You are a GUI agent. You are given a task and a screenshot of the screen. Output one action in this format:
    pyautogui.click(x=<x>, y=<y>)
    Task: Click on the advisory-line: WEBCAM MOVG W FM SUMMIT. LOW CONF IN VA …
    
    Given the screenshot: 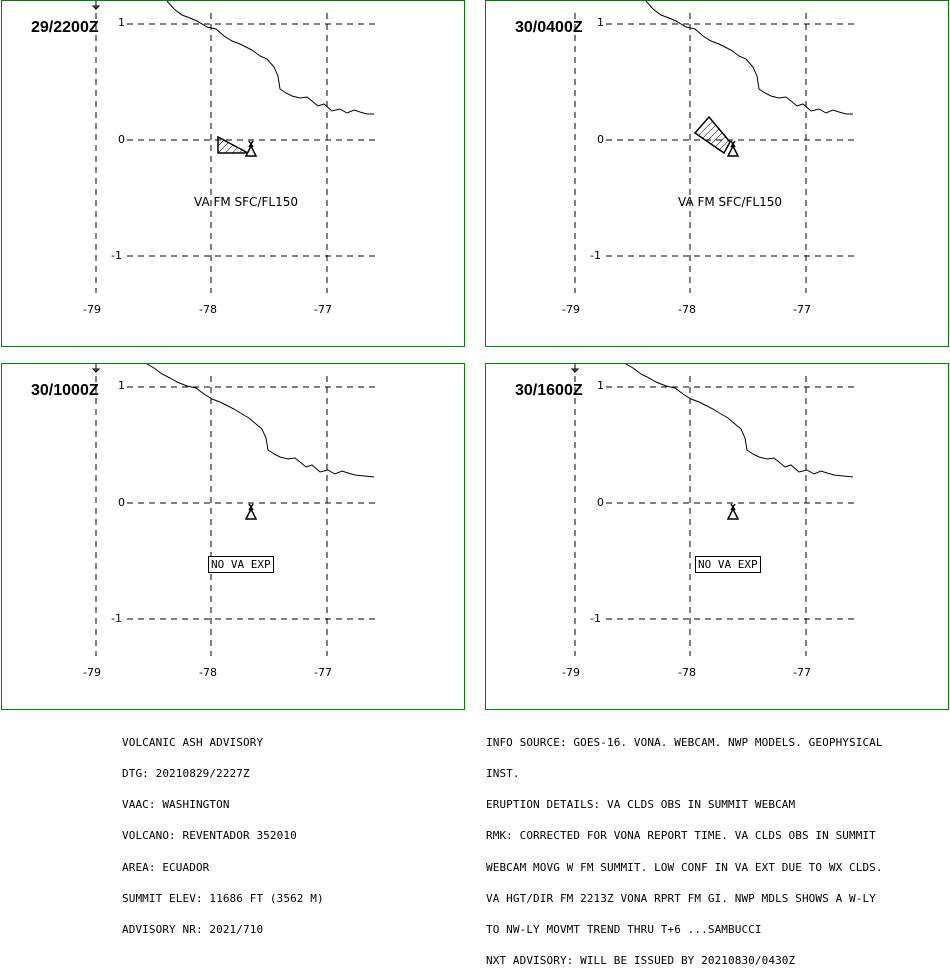 What is the action you would take?
    pyautogui.click(x=684, y=867)
    